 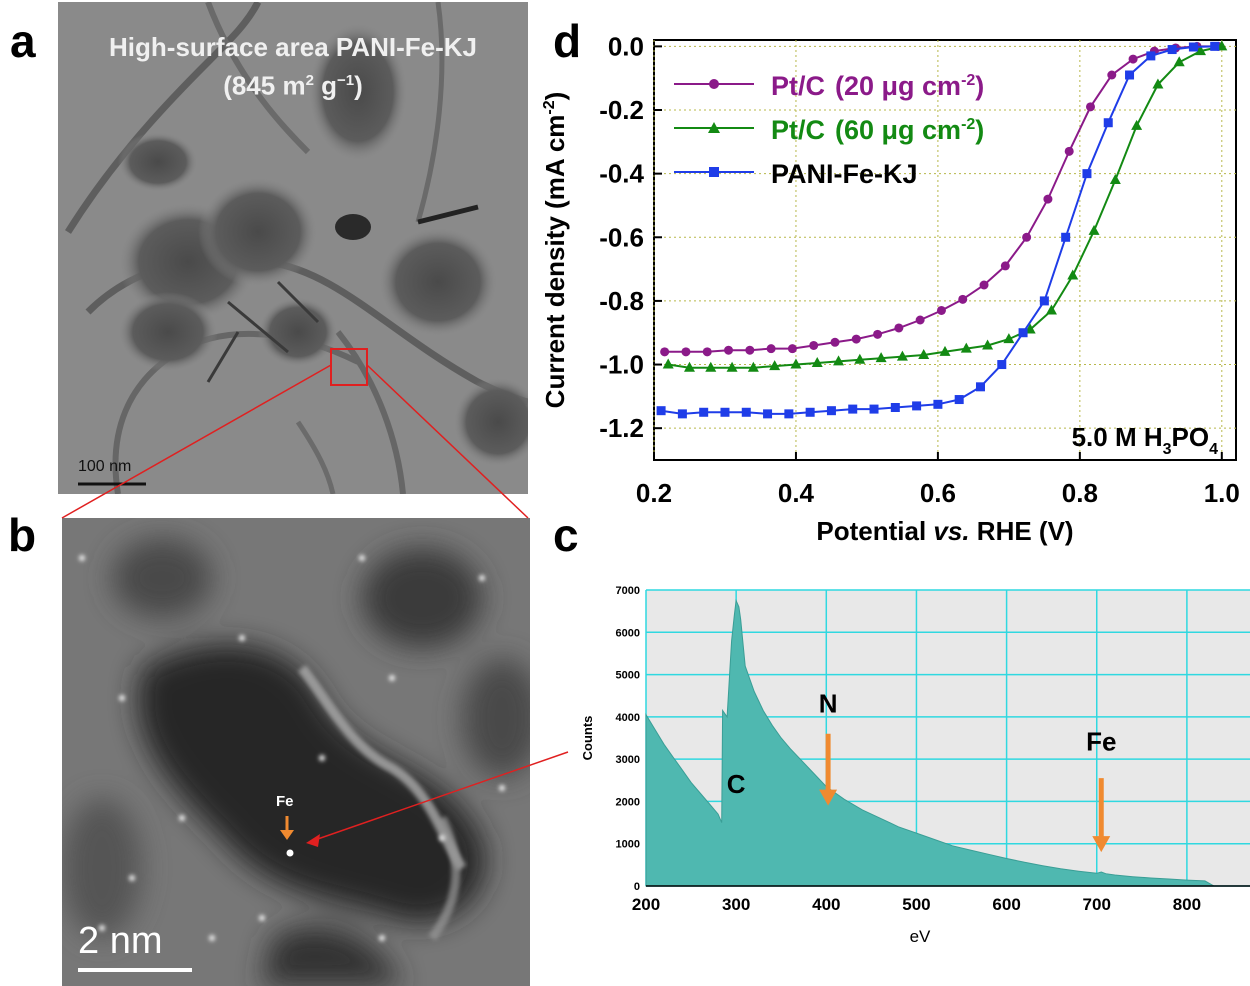 What do you see at coordinates (626, 46) in the screenshot?
I see `d-ytick-label: 0.0` at bounding box center [626, 46].